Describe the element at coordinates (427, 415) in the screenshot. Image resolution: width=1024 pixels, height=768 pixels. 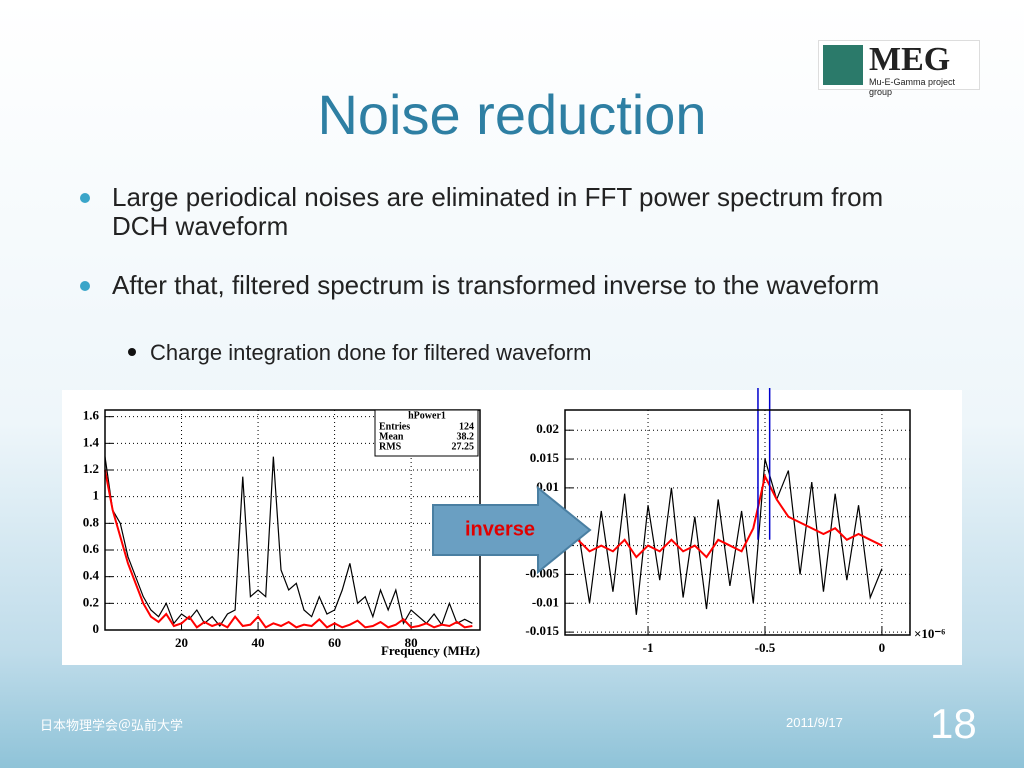
I see `stats-title: hPower1` at that location.